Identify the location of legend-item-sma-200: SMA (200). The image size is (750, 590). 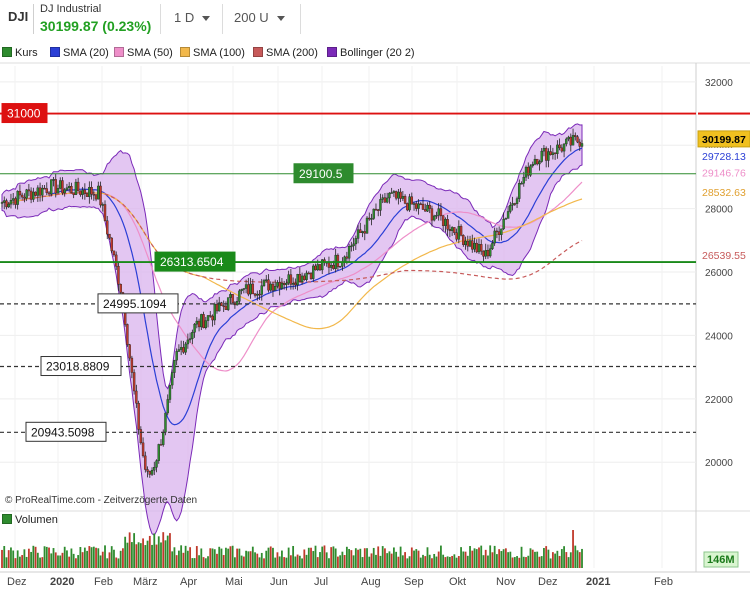
(285, 53).